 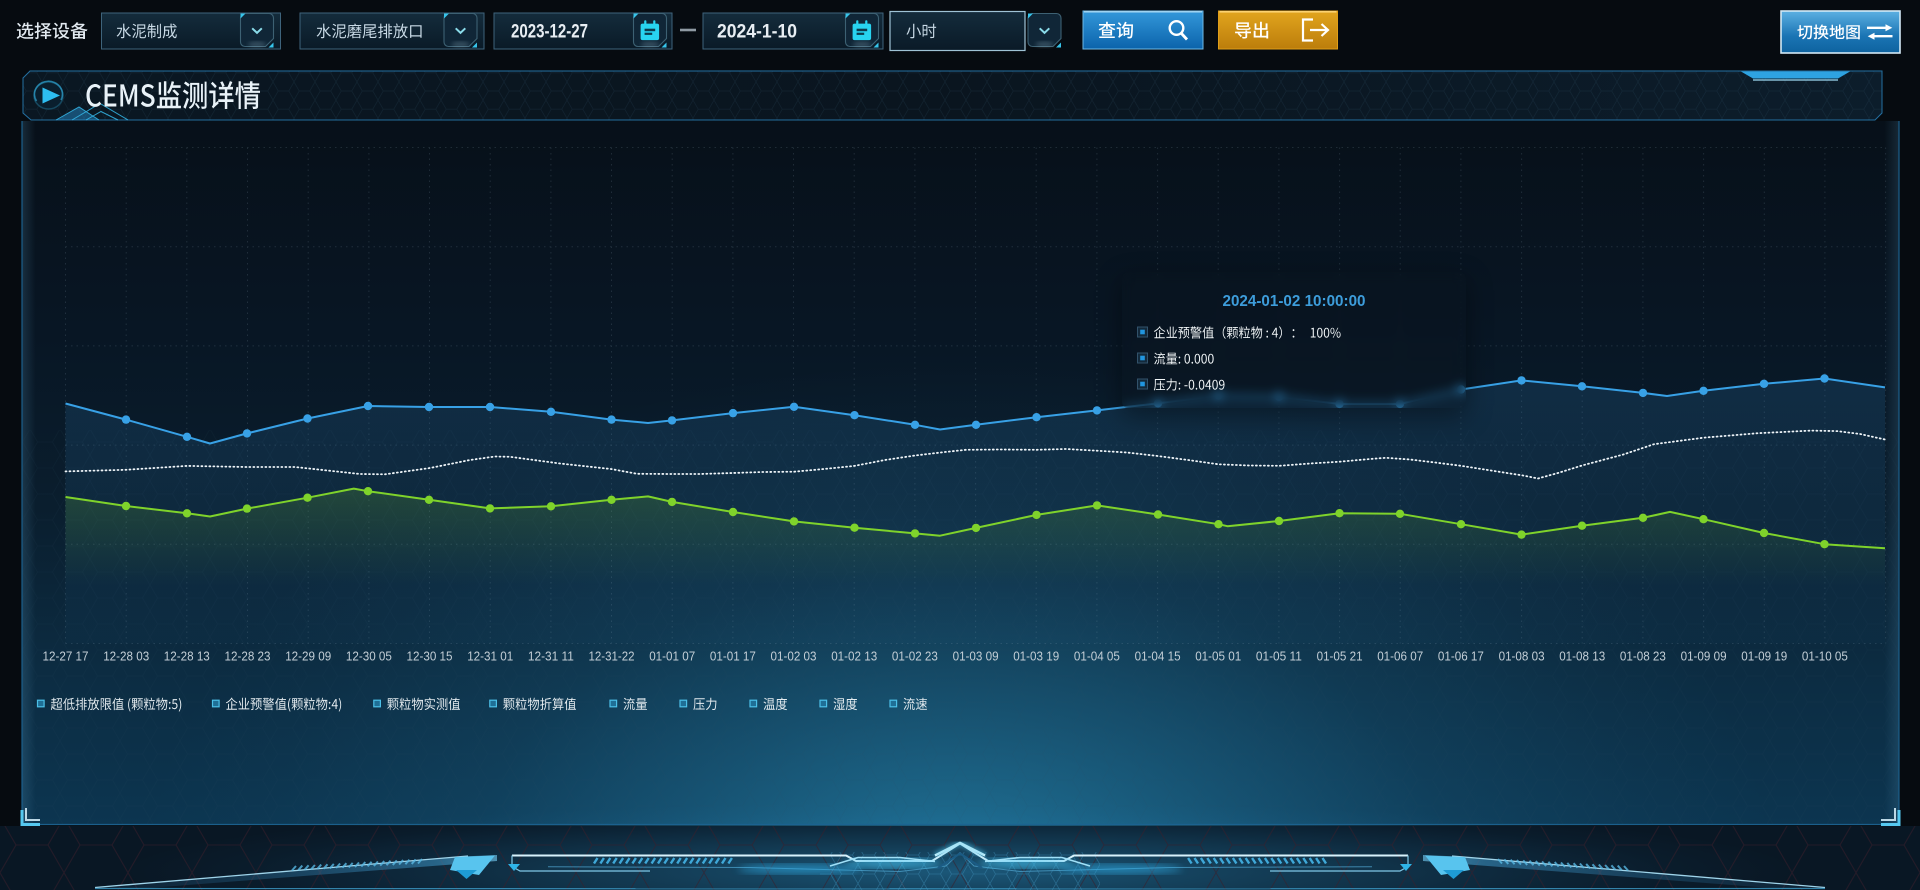 What do you see at coordinates (1036, 656) in the screenshot?
I see `svg-text: 01-03 19` at bounding box center [1036, 656].